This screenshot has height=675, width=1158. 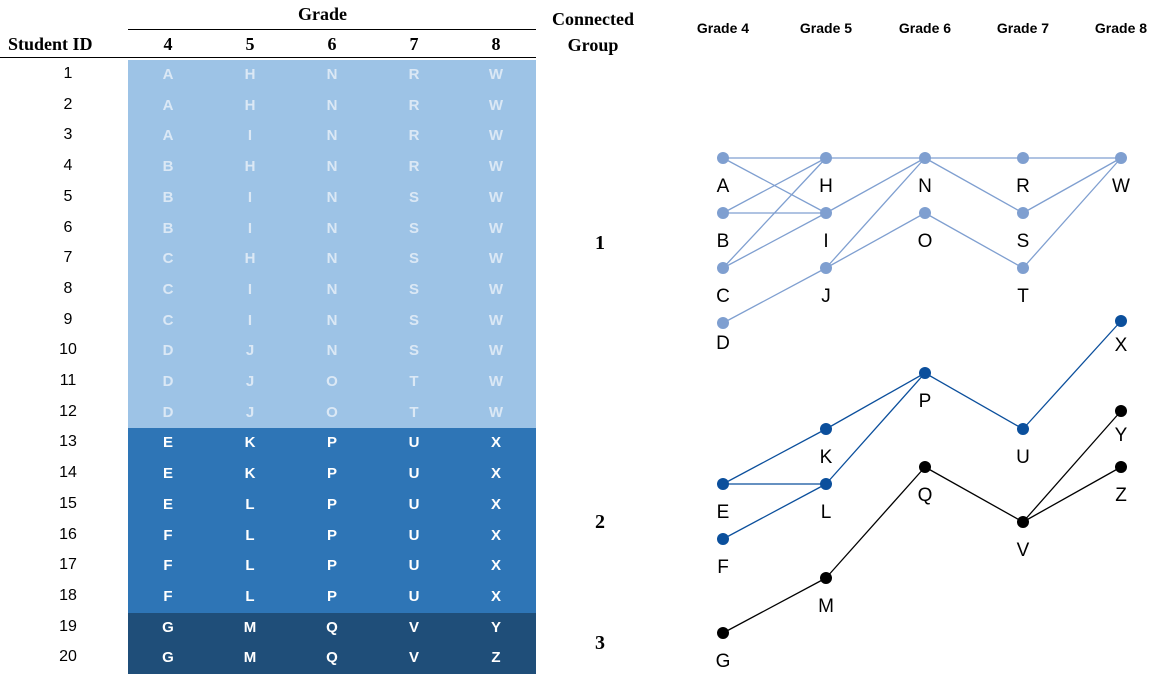 What do you see at coordinates (826, 429) in the screenshot?
I see `node-k` at bounding box center [826, 429].